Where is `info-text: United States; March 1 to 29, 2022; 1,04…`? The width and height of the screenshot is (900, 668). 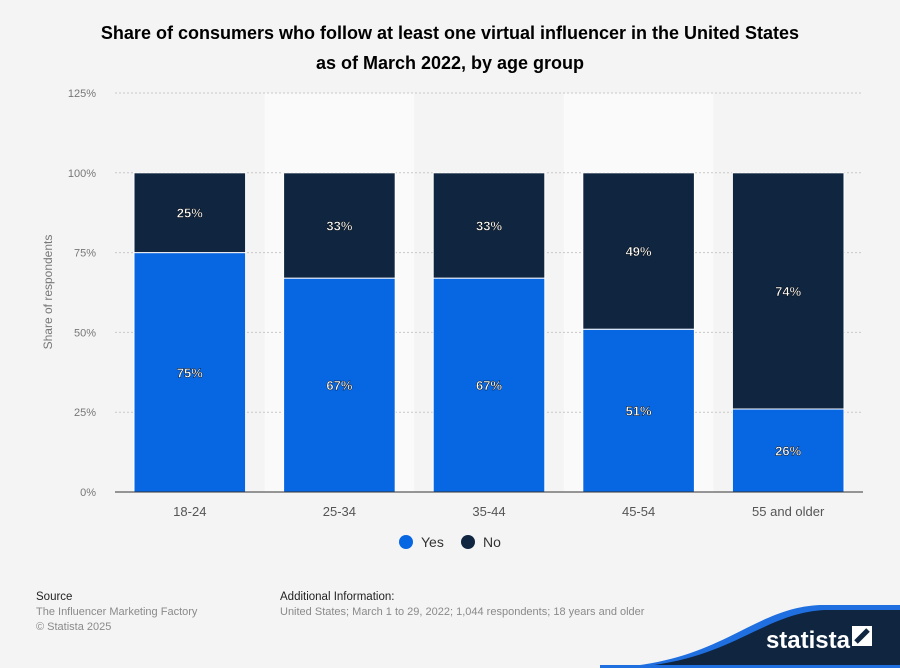 info-text: United States; March 1 to 29, 2022; 1,04… is located at coordinates (462, 612).